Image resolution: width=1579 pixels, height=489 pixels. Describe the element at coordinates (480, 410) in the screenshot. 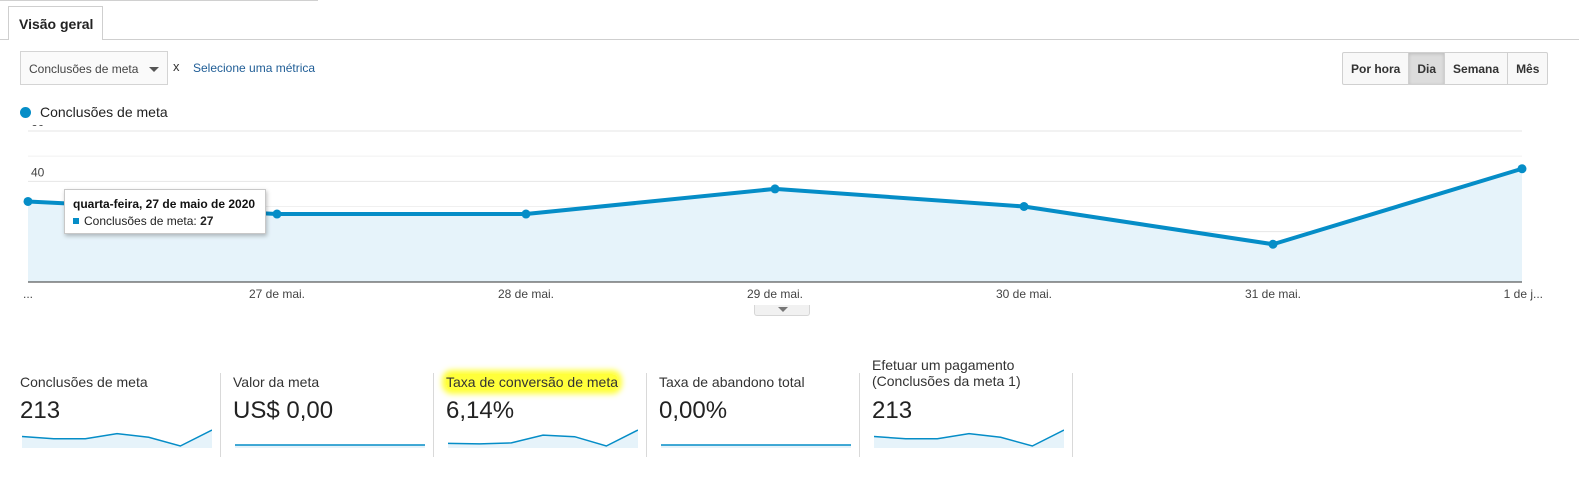

I see `scorecard-value: 6,14%` at that location.